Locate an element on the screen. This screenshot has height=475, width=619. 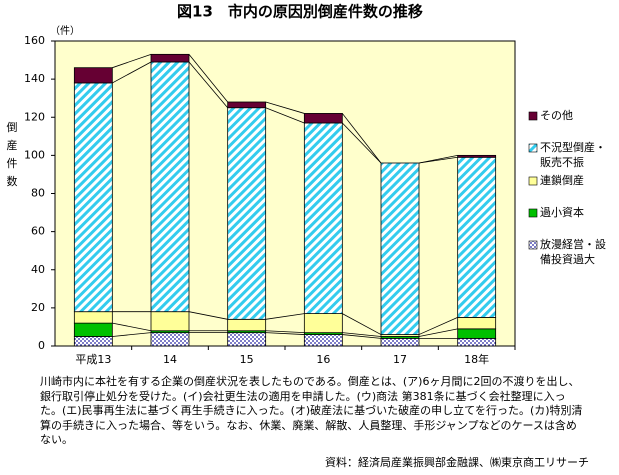
x-tick-label: 17 is located at coordinates (400, 359).